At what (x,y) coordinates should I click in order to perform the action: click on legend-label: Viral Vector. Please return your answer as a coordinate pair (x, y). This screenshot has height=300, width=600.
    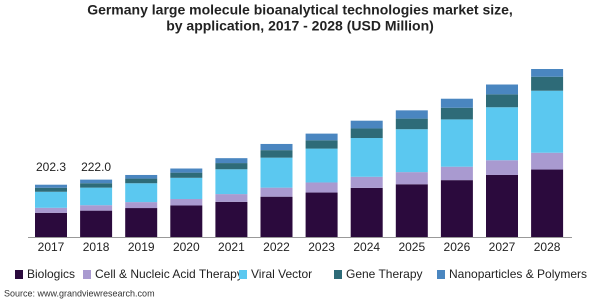
    Looking at the image, I should click on (281, 274).